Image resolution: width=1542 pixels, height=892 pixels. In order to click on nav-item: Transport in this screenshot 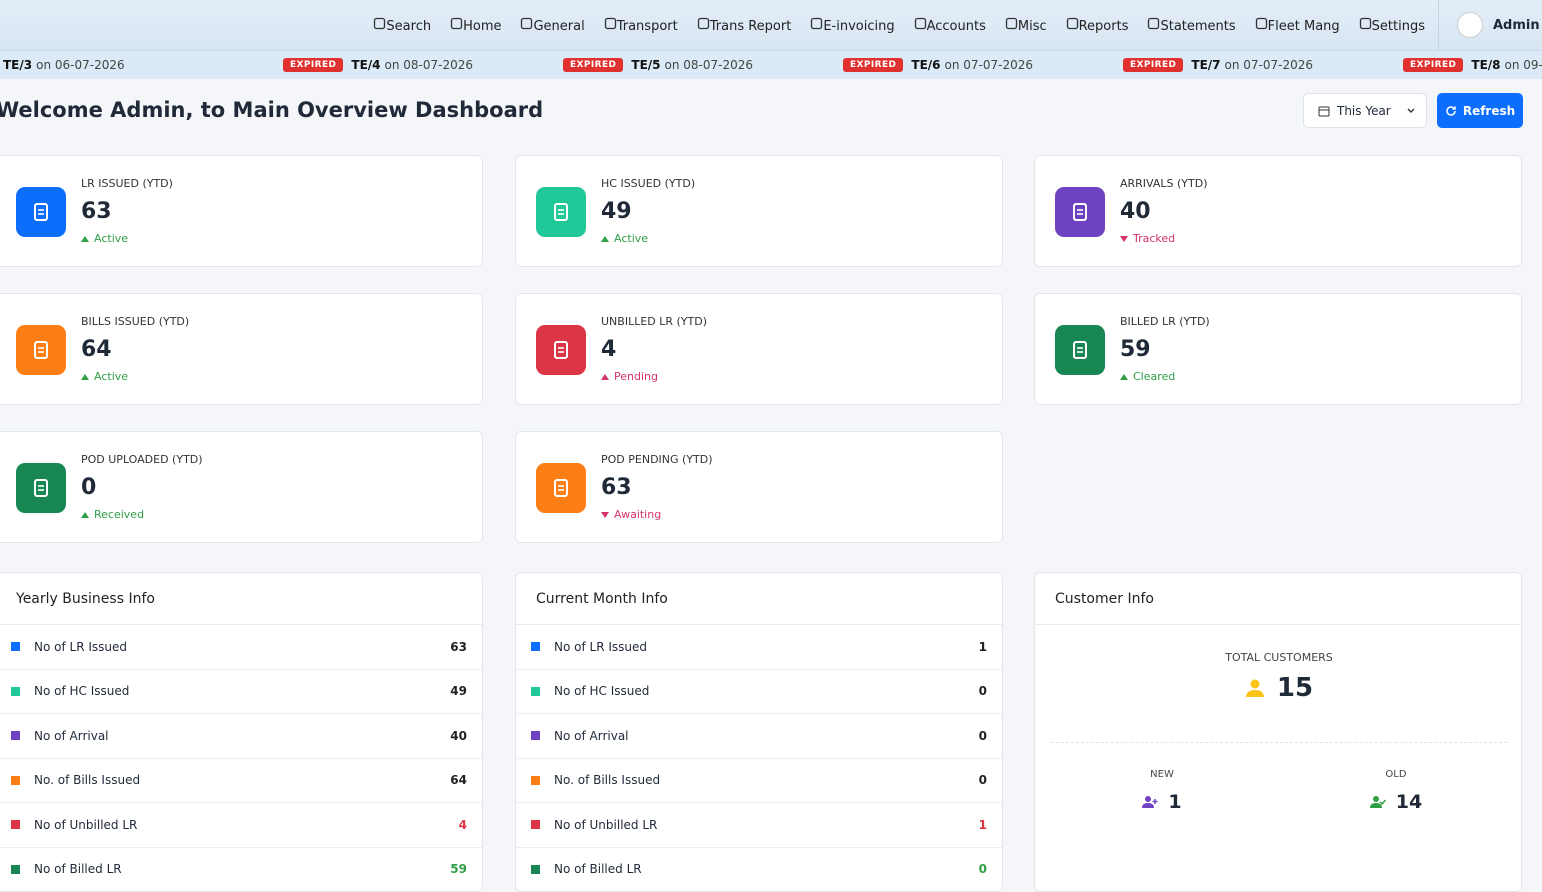, I will do `click(641, 25)`.